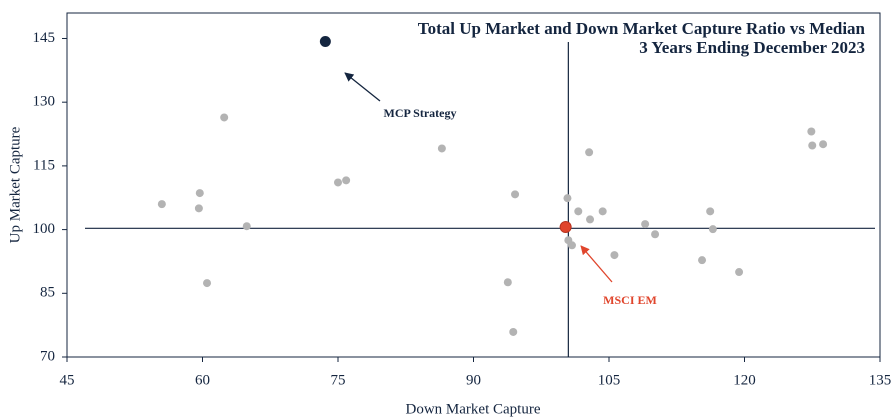  Describe the element at coordinates (880, 380) in the screenshot. I see `x-tick-label: 135` at that location.